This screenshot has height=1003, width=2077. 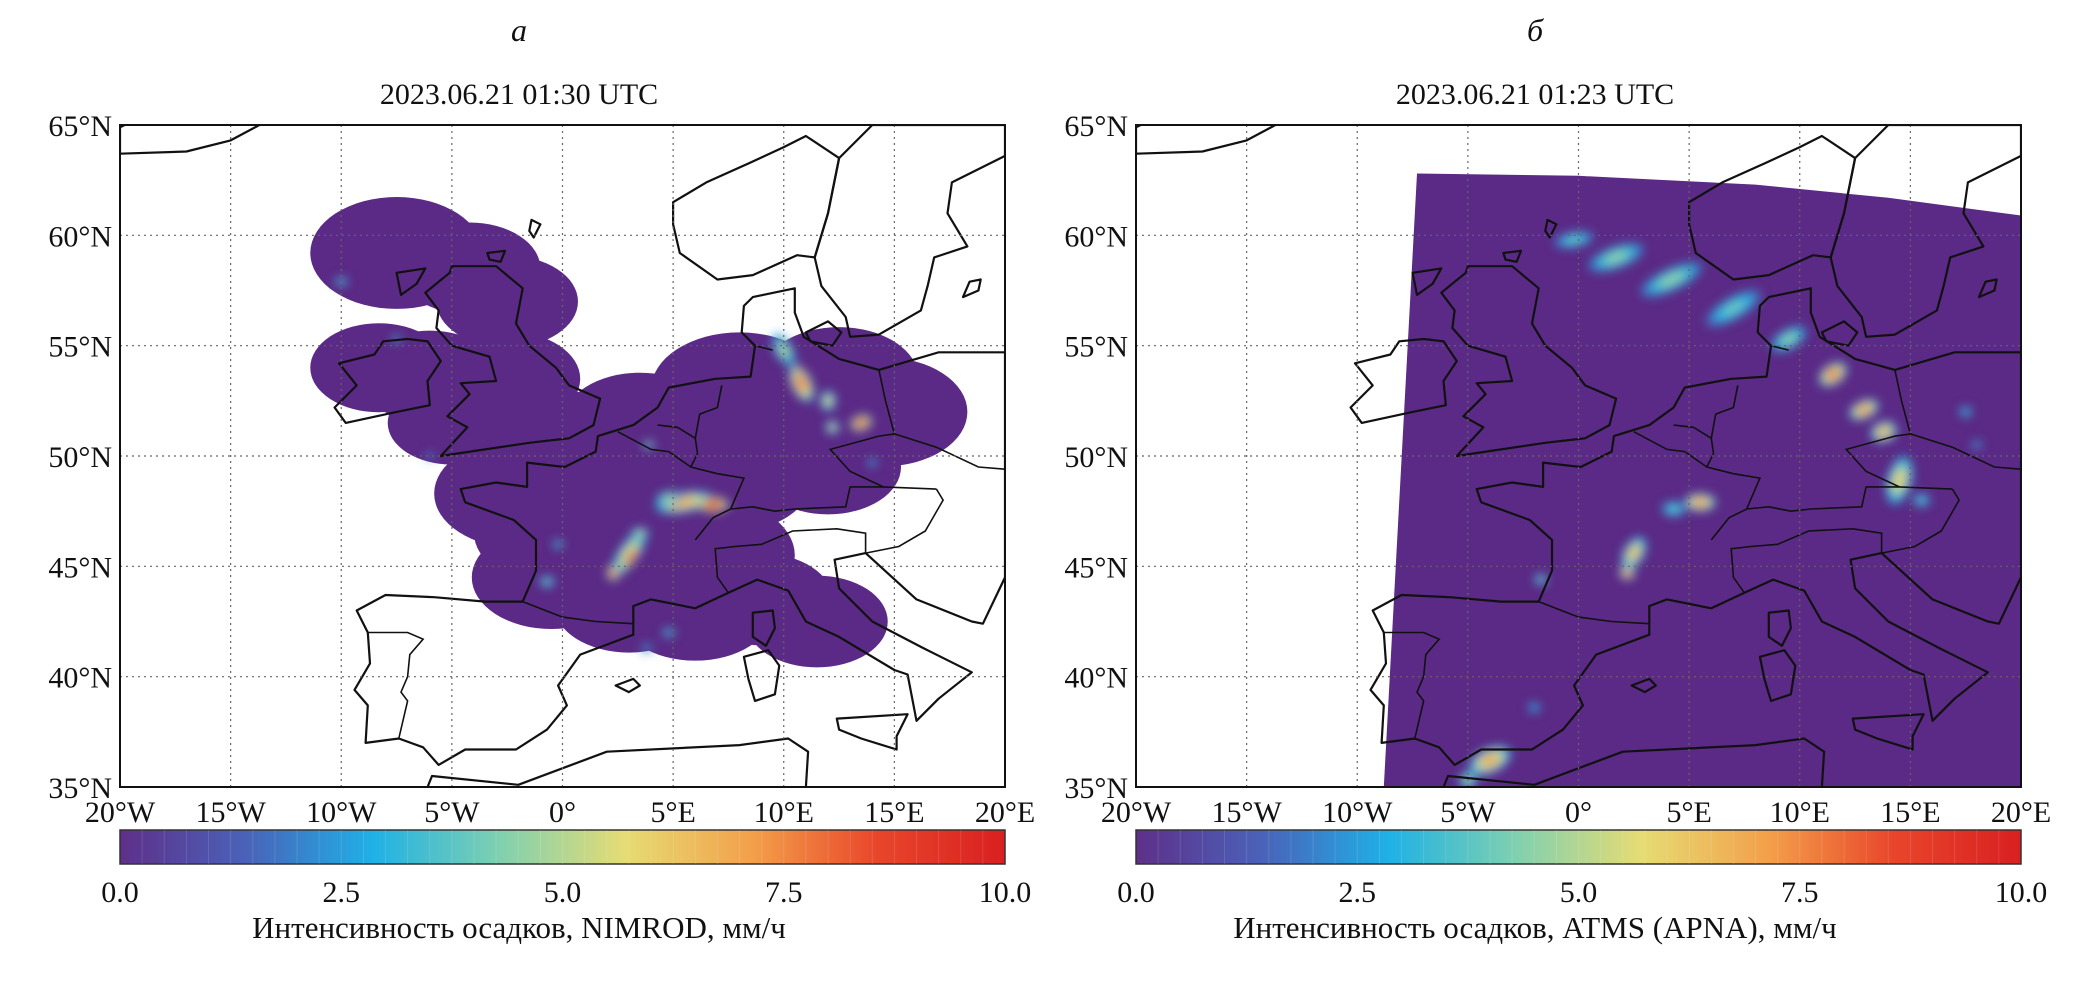 What do you see at coordinates (120, 892) in the screenshot?
I see `colorbar-tick-label: 0.0` at bounding box center [120, 892].